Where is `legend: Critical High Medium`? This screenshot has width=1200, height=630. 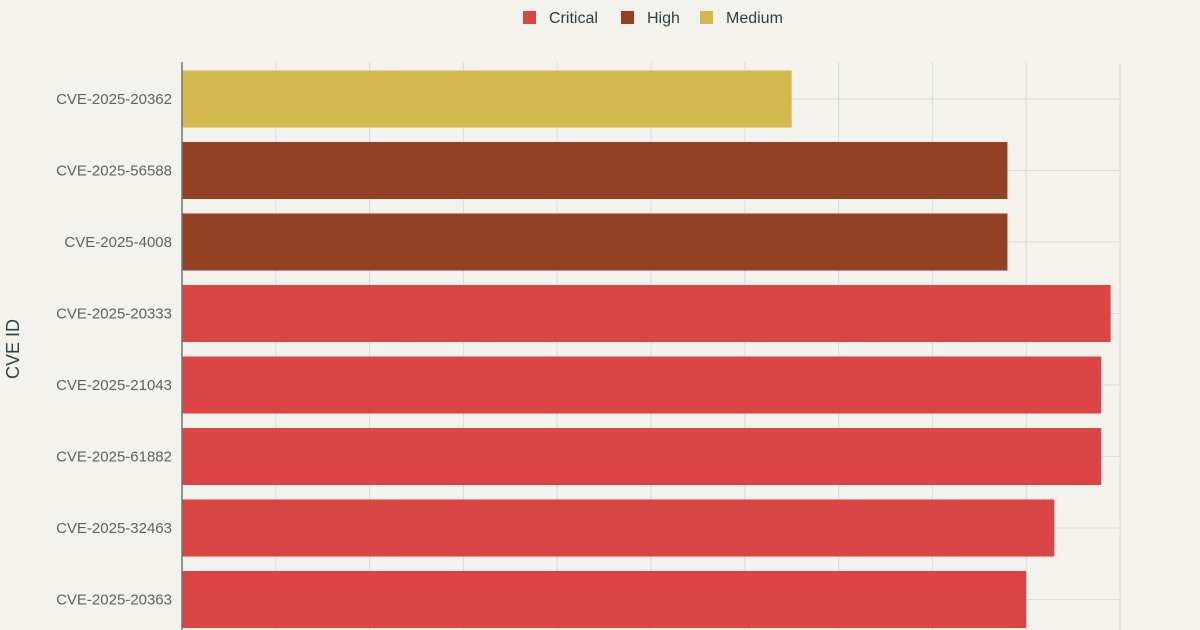
legend: Critical High Medium is located at coordinates (653, 18).